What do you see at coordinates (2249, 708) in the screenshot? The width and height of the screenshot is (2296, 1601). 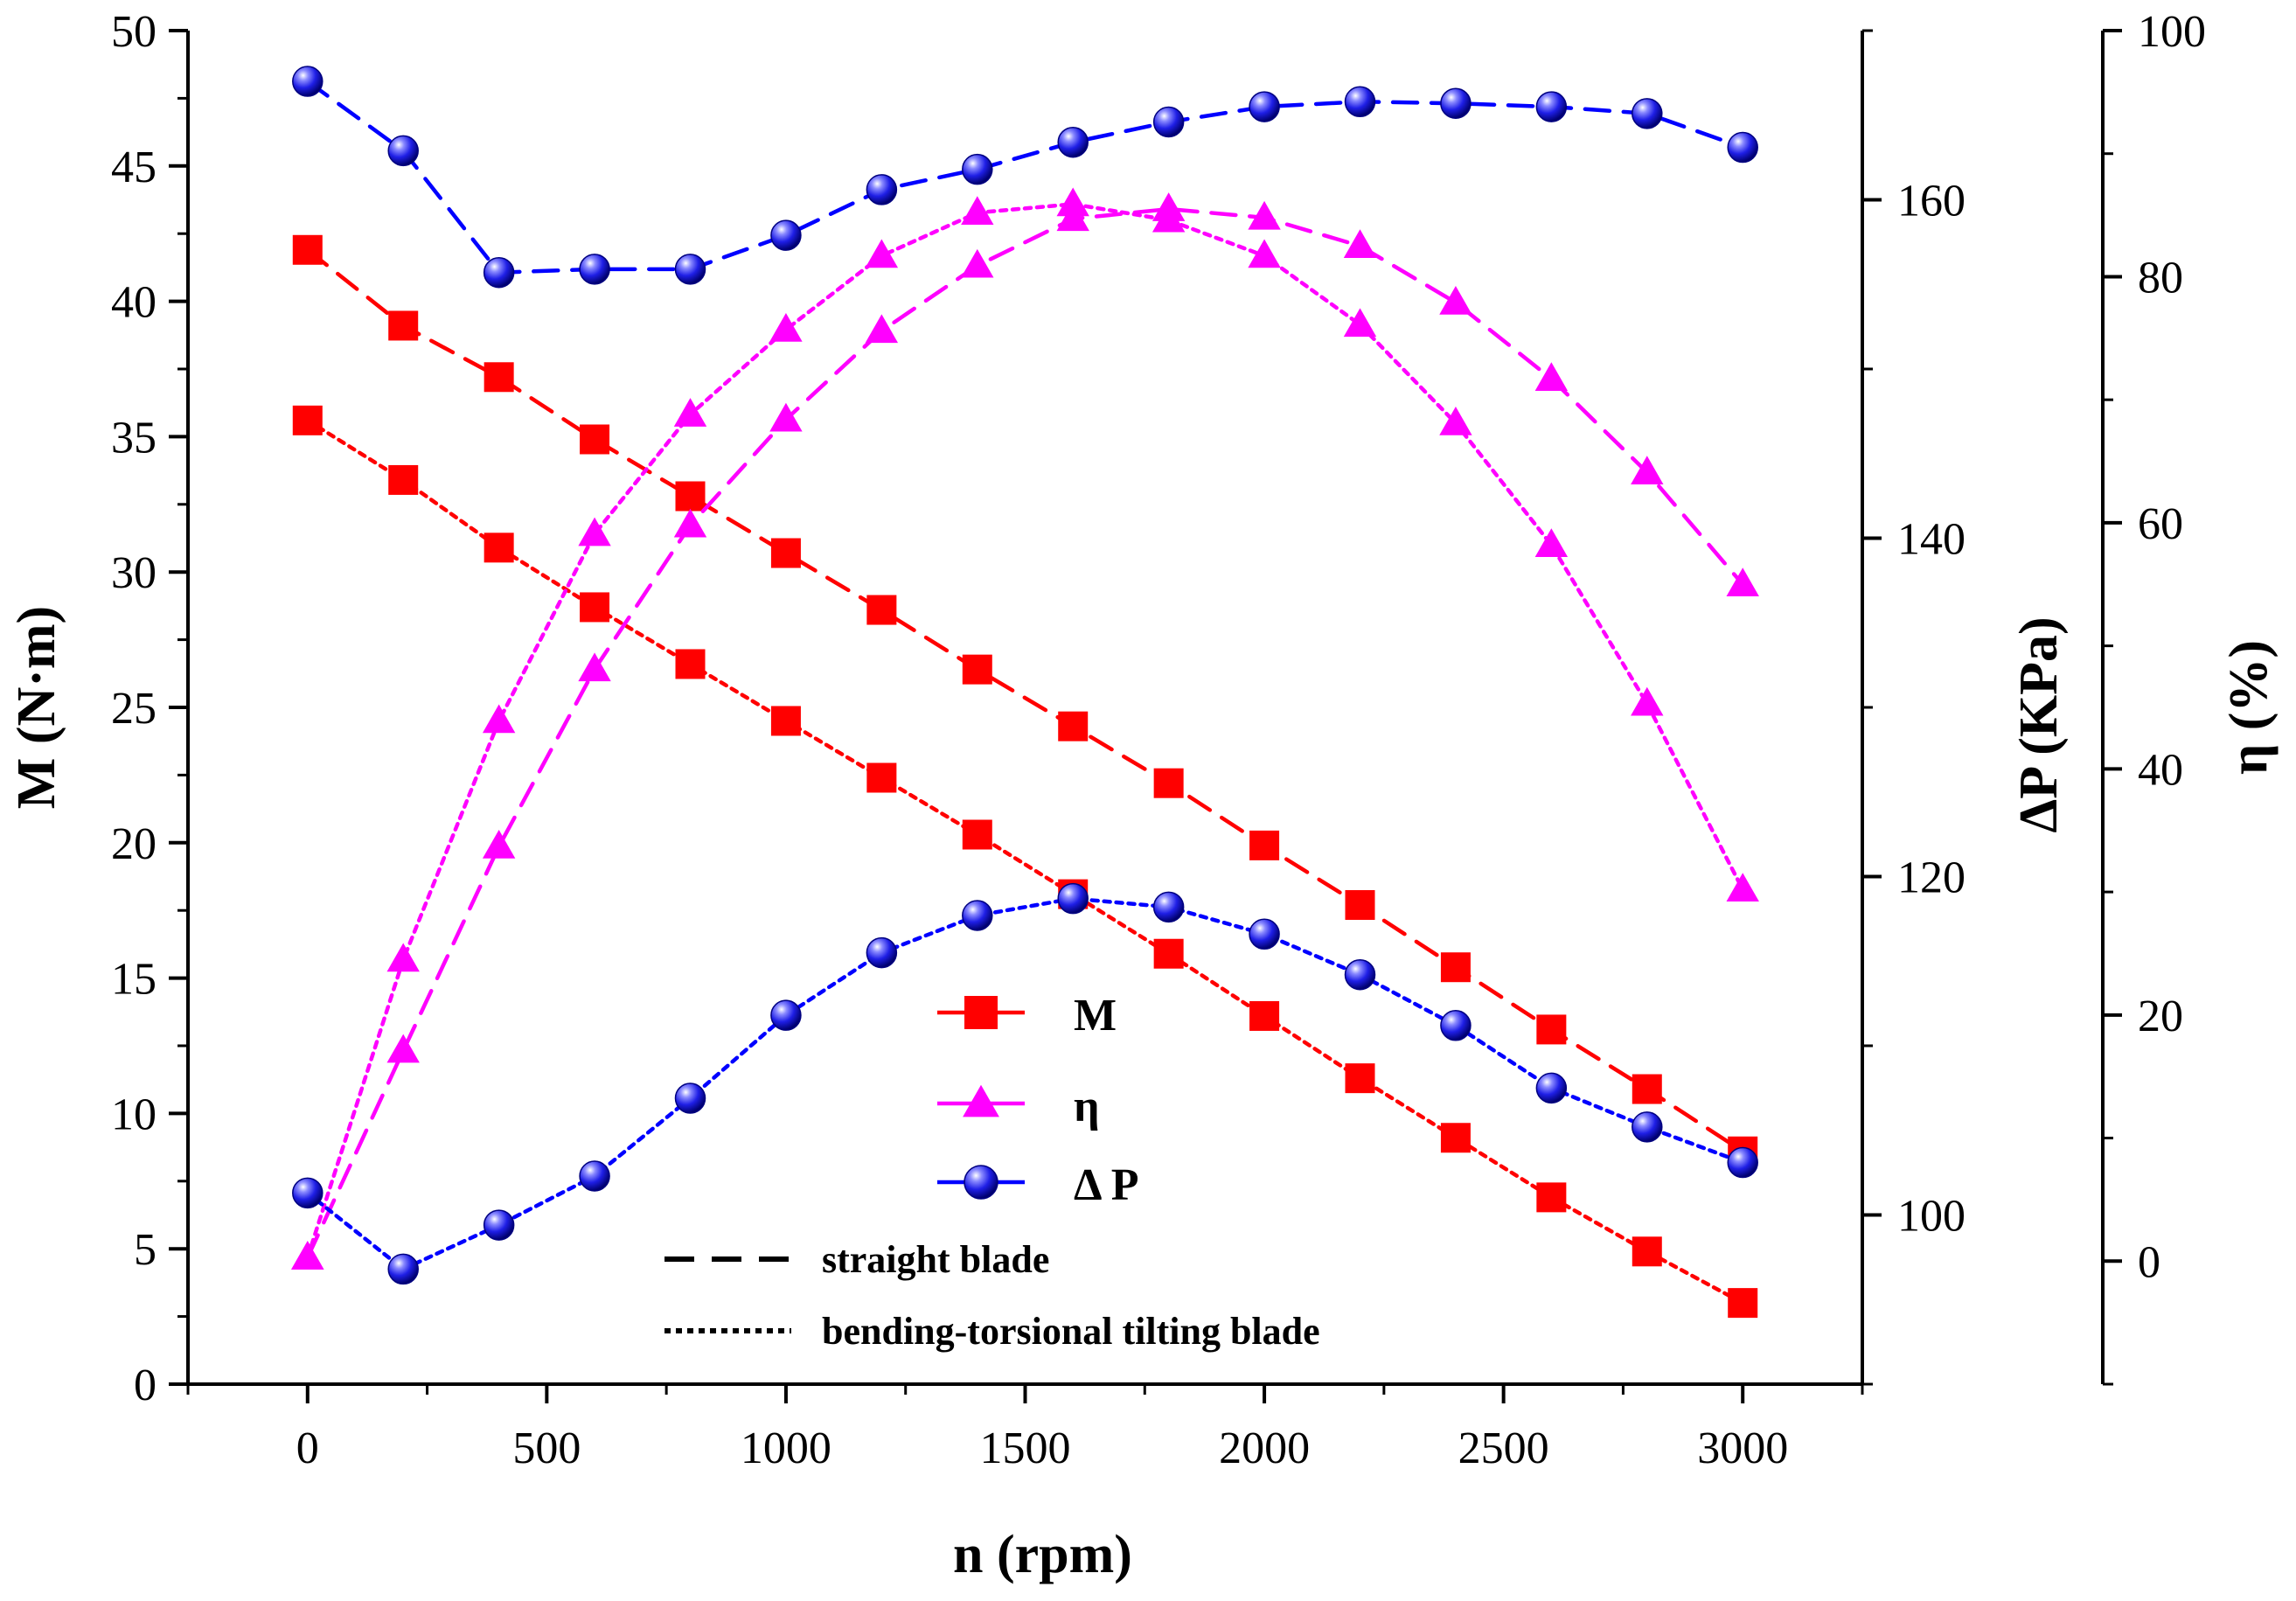 I see `y-axis-eta-title: η (%)` at bounding box center [2249, 708].